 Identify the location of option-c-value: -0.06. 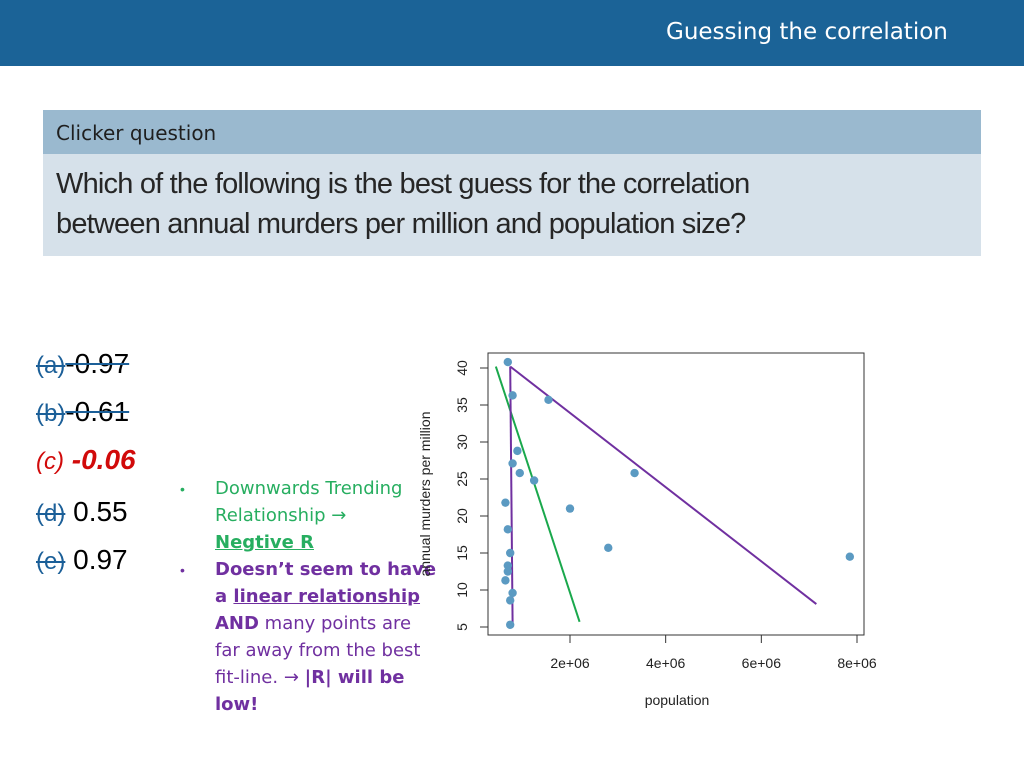
(103, 459).